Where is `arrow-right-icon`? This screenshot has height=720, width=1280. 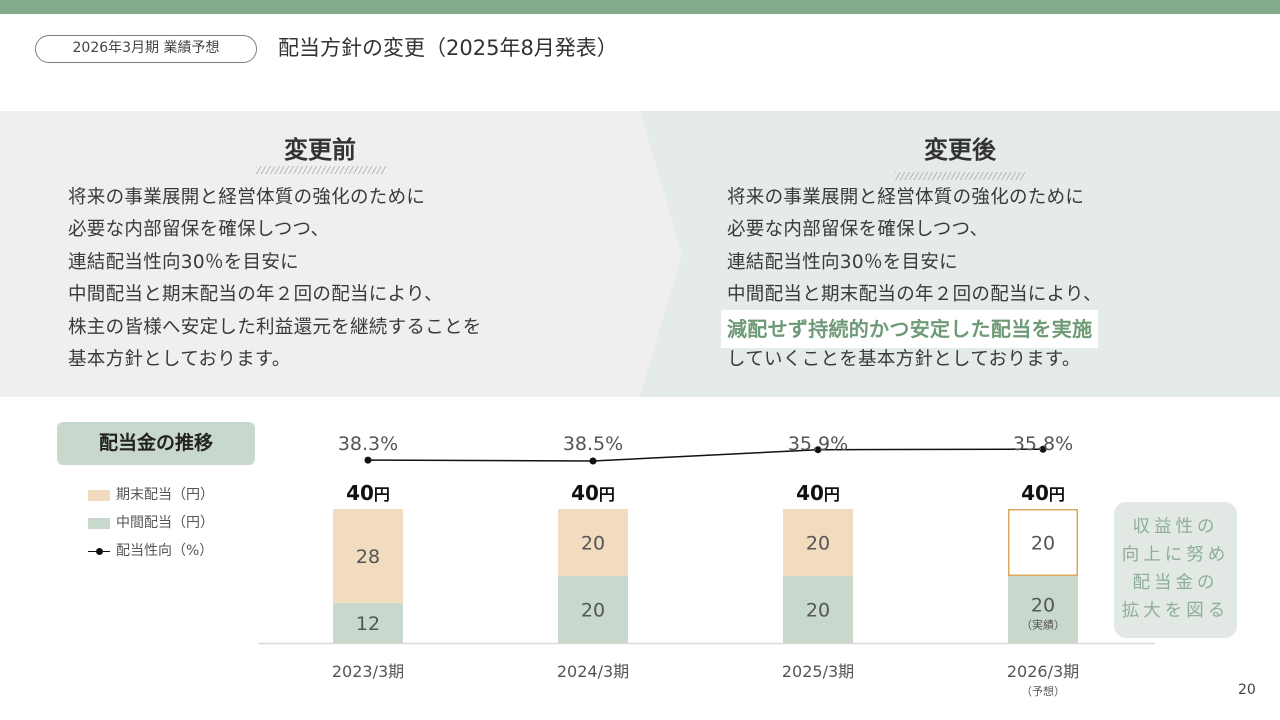
arrow-right-icon is located at coordinates (661, 254).